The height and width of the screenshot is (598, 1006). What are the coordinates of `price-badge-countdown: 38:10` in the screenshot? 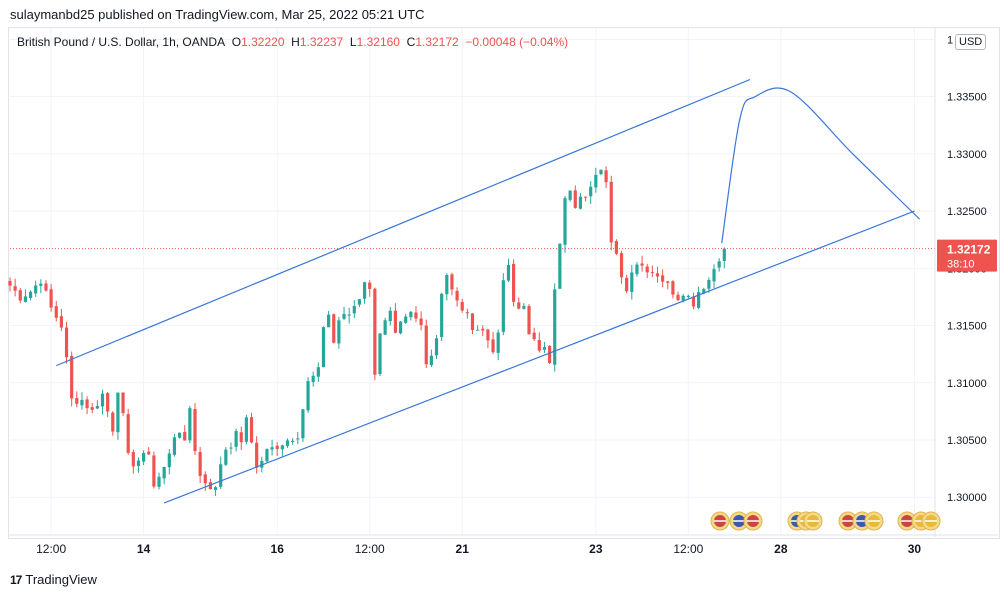 It's located at (961, 265).